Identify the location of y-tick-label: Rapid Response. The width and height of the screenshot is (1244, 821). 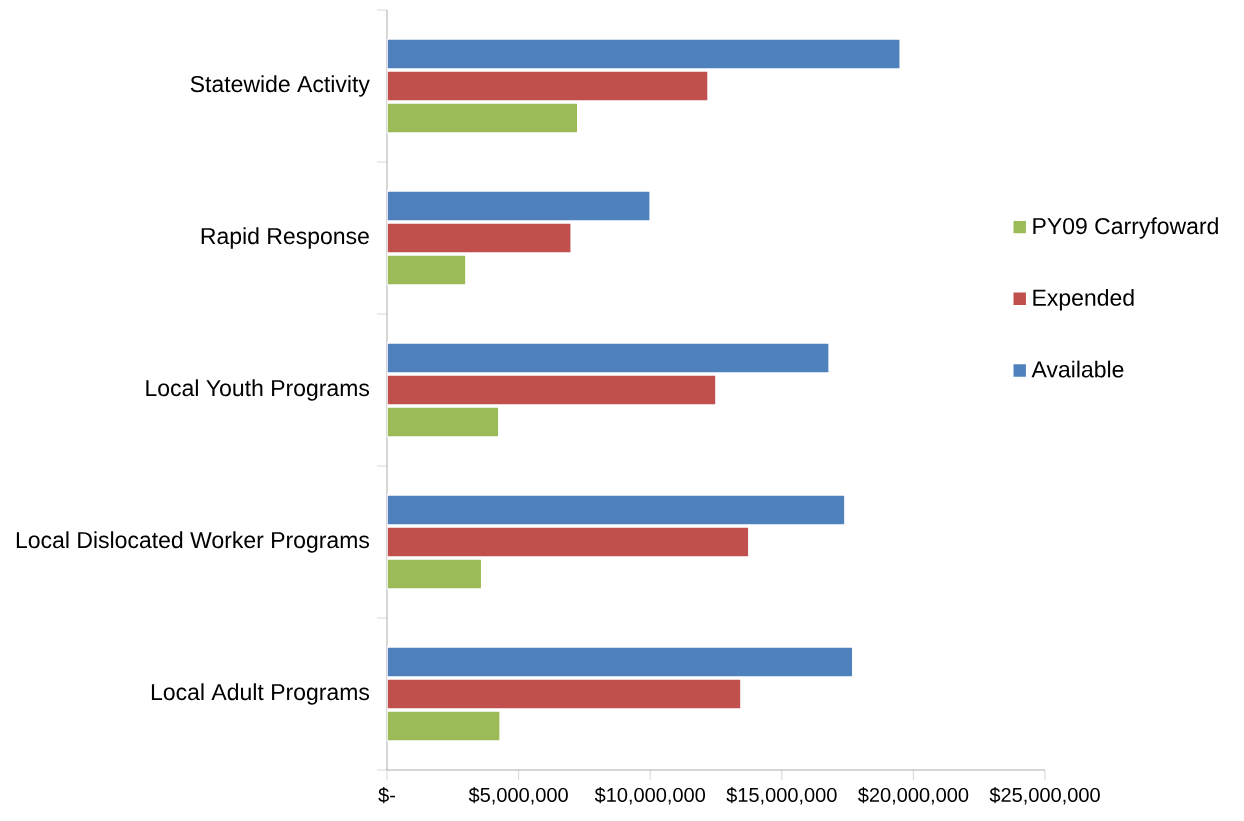
(285, 238).